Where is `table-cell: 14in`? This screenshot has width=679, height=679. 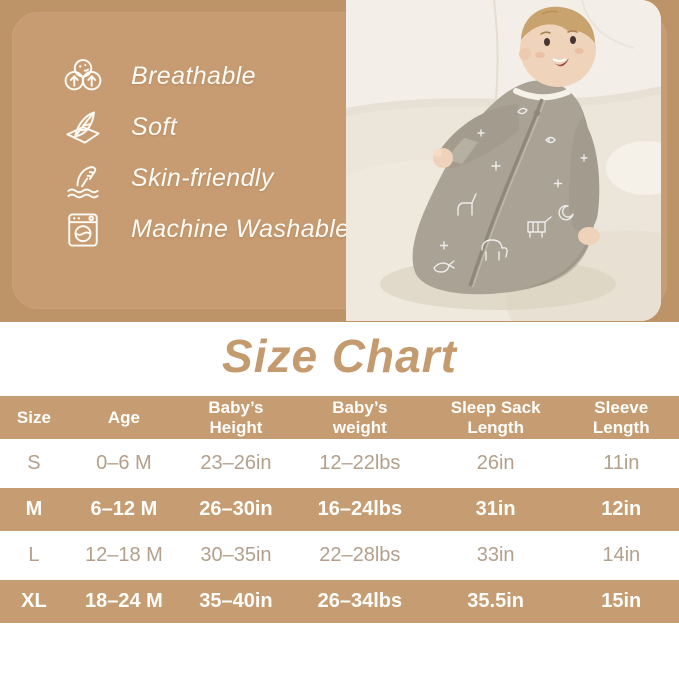
table-cell: 14in is located at coordinates (621, 555).